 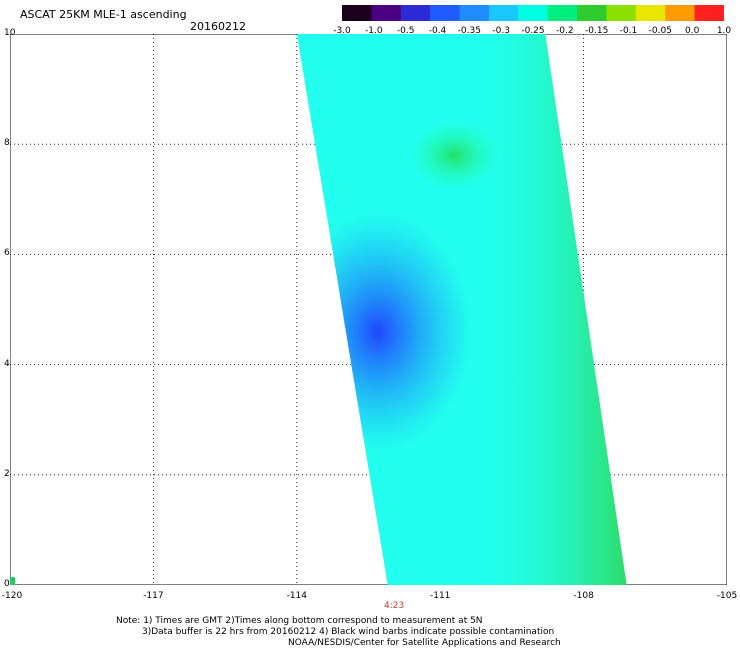 What do you see at coordinates (7, 473) in the screenshot?
I see `y-tick-label: 2` at bounding box center [7, 473].